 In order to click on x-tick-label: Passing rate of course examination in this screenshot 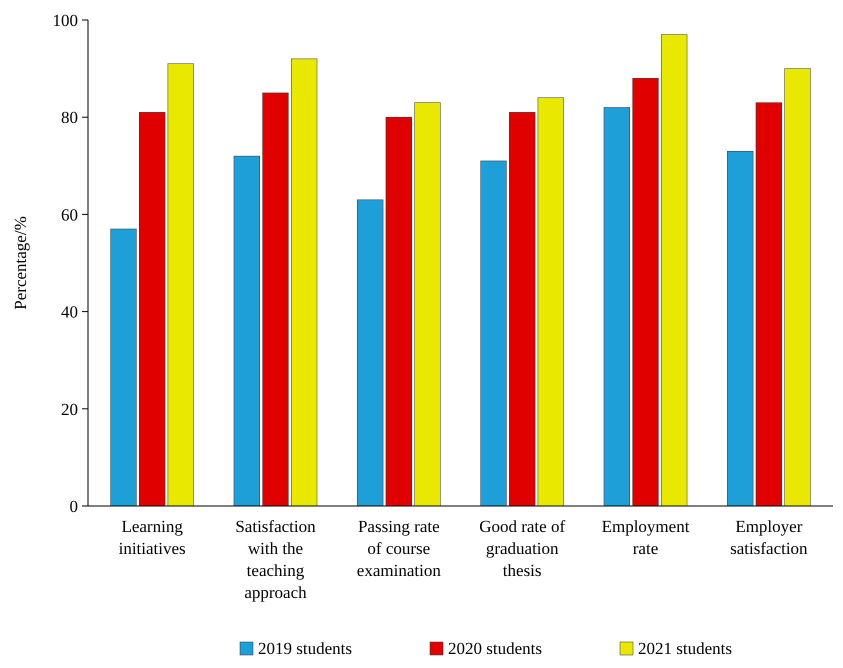, I will do `click(399, 548)`.